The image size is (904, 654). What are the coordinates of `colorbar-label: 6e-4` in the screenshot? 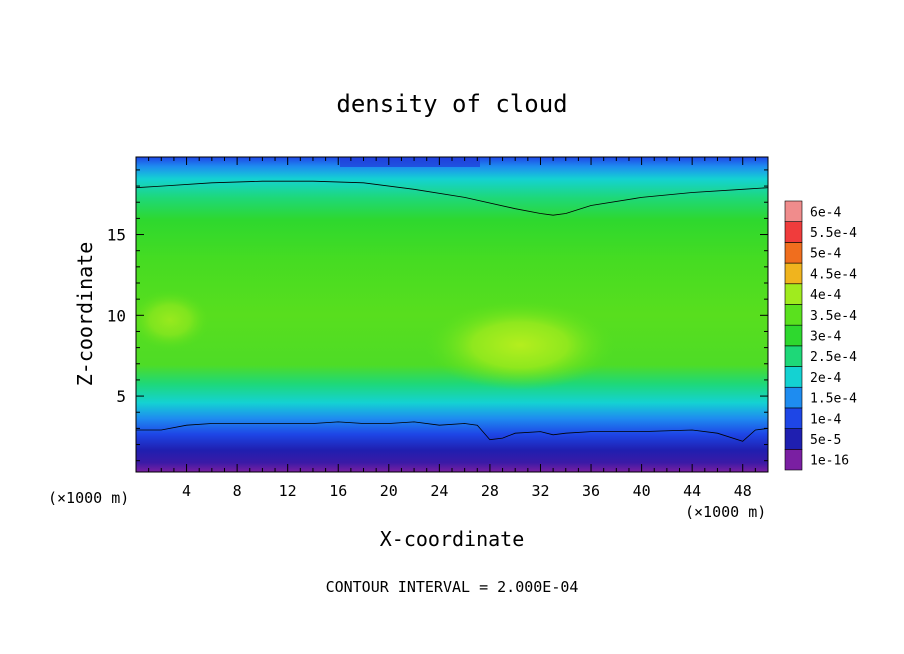 It's located at (825, 212).